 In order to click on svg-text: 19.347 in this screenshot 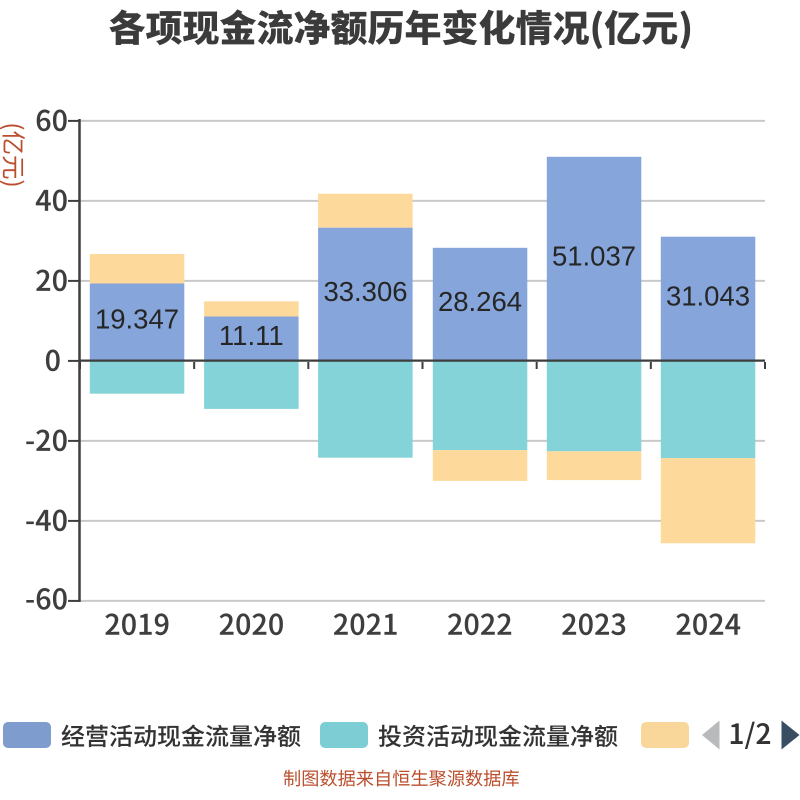, I will do `click(137, 319)`.